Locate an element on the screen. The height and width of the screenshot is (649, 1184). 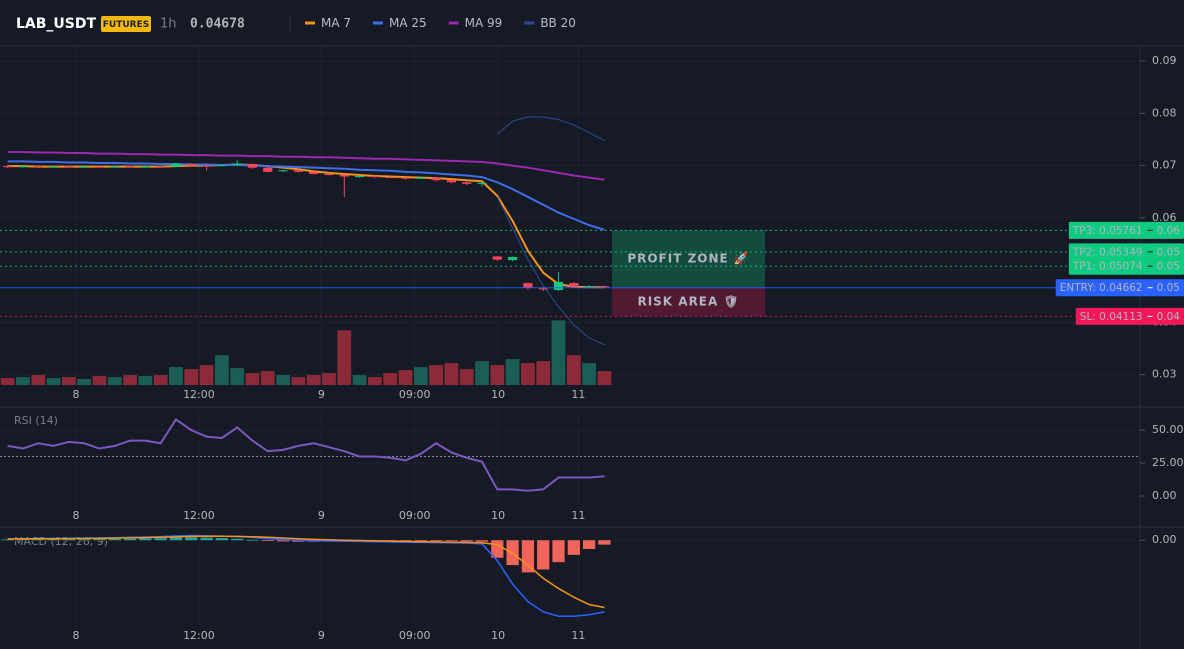
x-tick-label: 10 is located at coordinates (498, 515).